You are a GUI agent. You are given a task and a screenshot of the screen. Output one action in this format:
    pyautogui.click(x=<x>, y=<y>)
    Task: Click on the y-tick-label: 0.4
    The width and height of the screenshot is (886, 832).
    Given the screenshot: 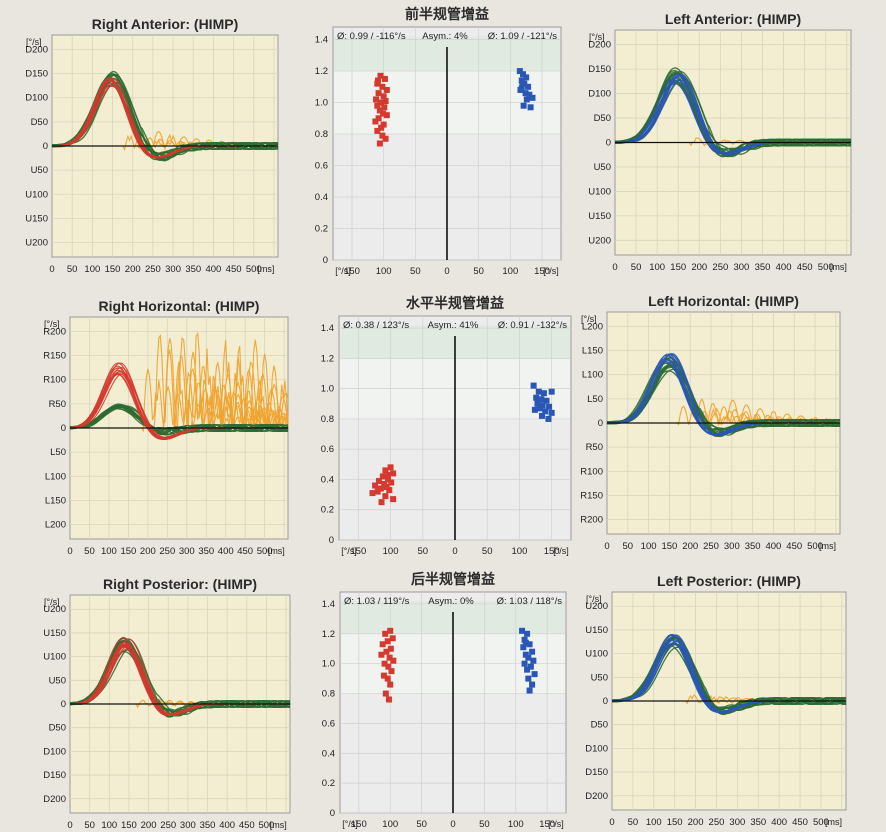 What is the action you would take?
    pyautogui.click(x=321, y=197)
    